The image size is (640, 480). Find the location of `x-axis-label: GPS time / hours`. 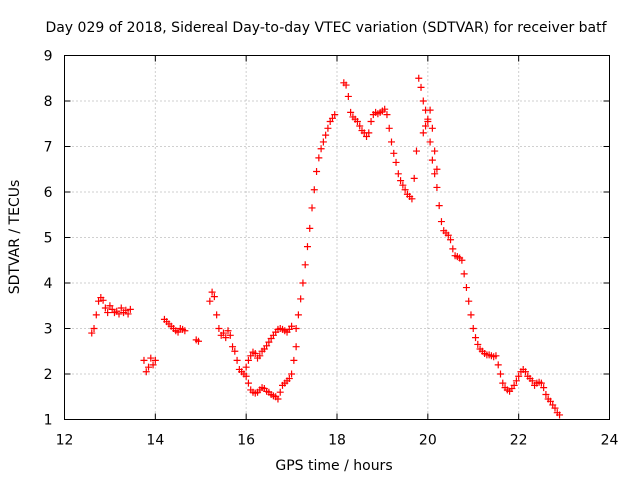

x-axis-label: GPS time / hours is located at coordinates (333, 466).